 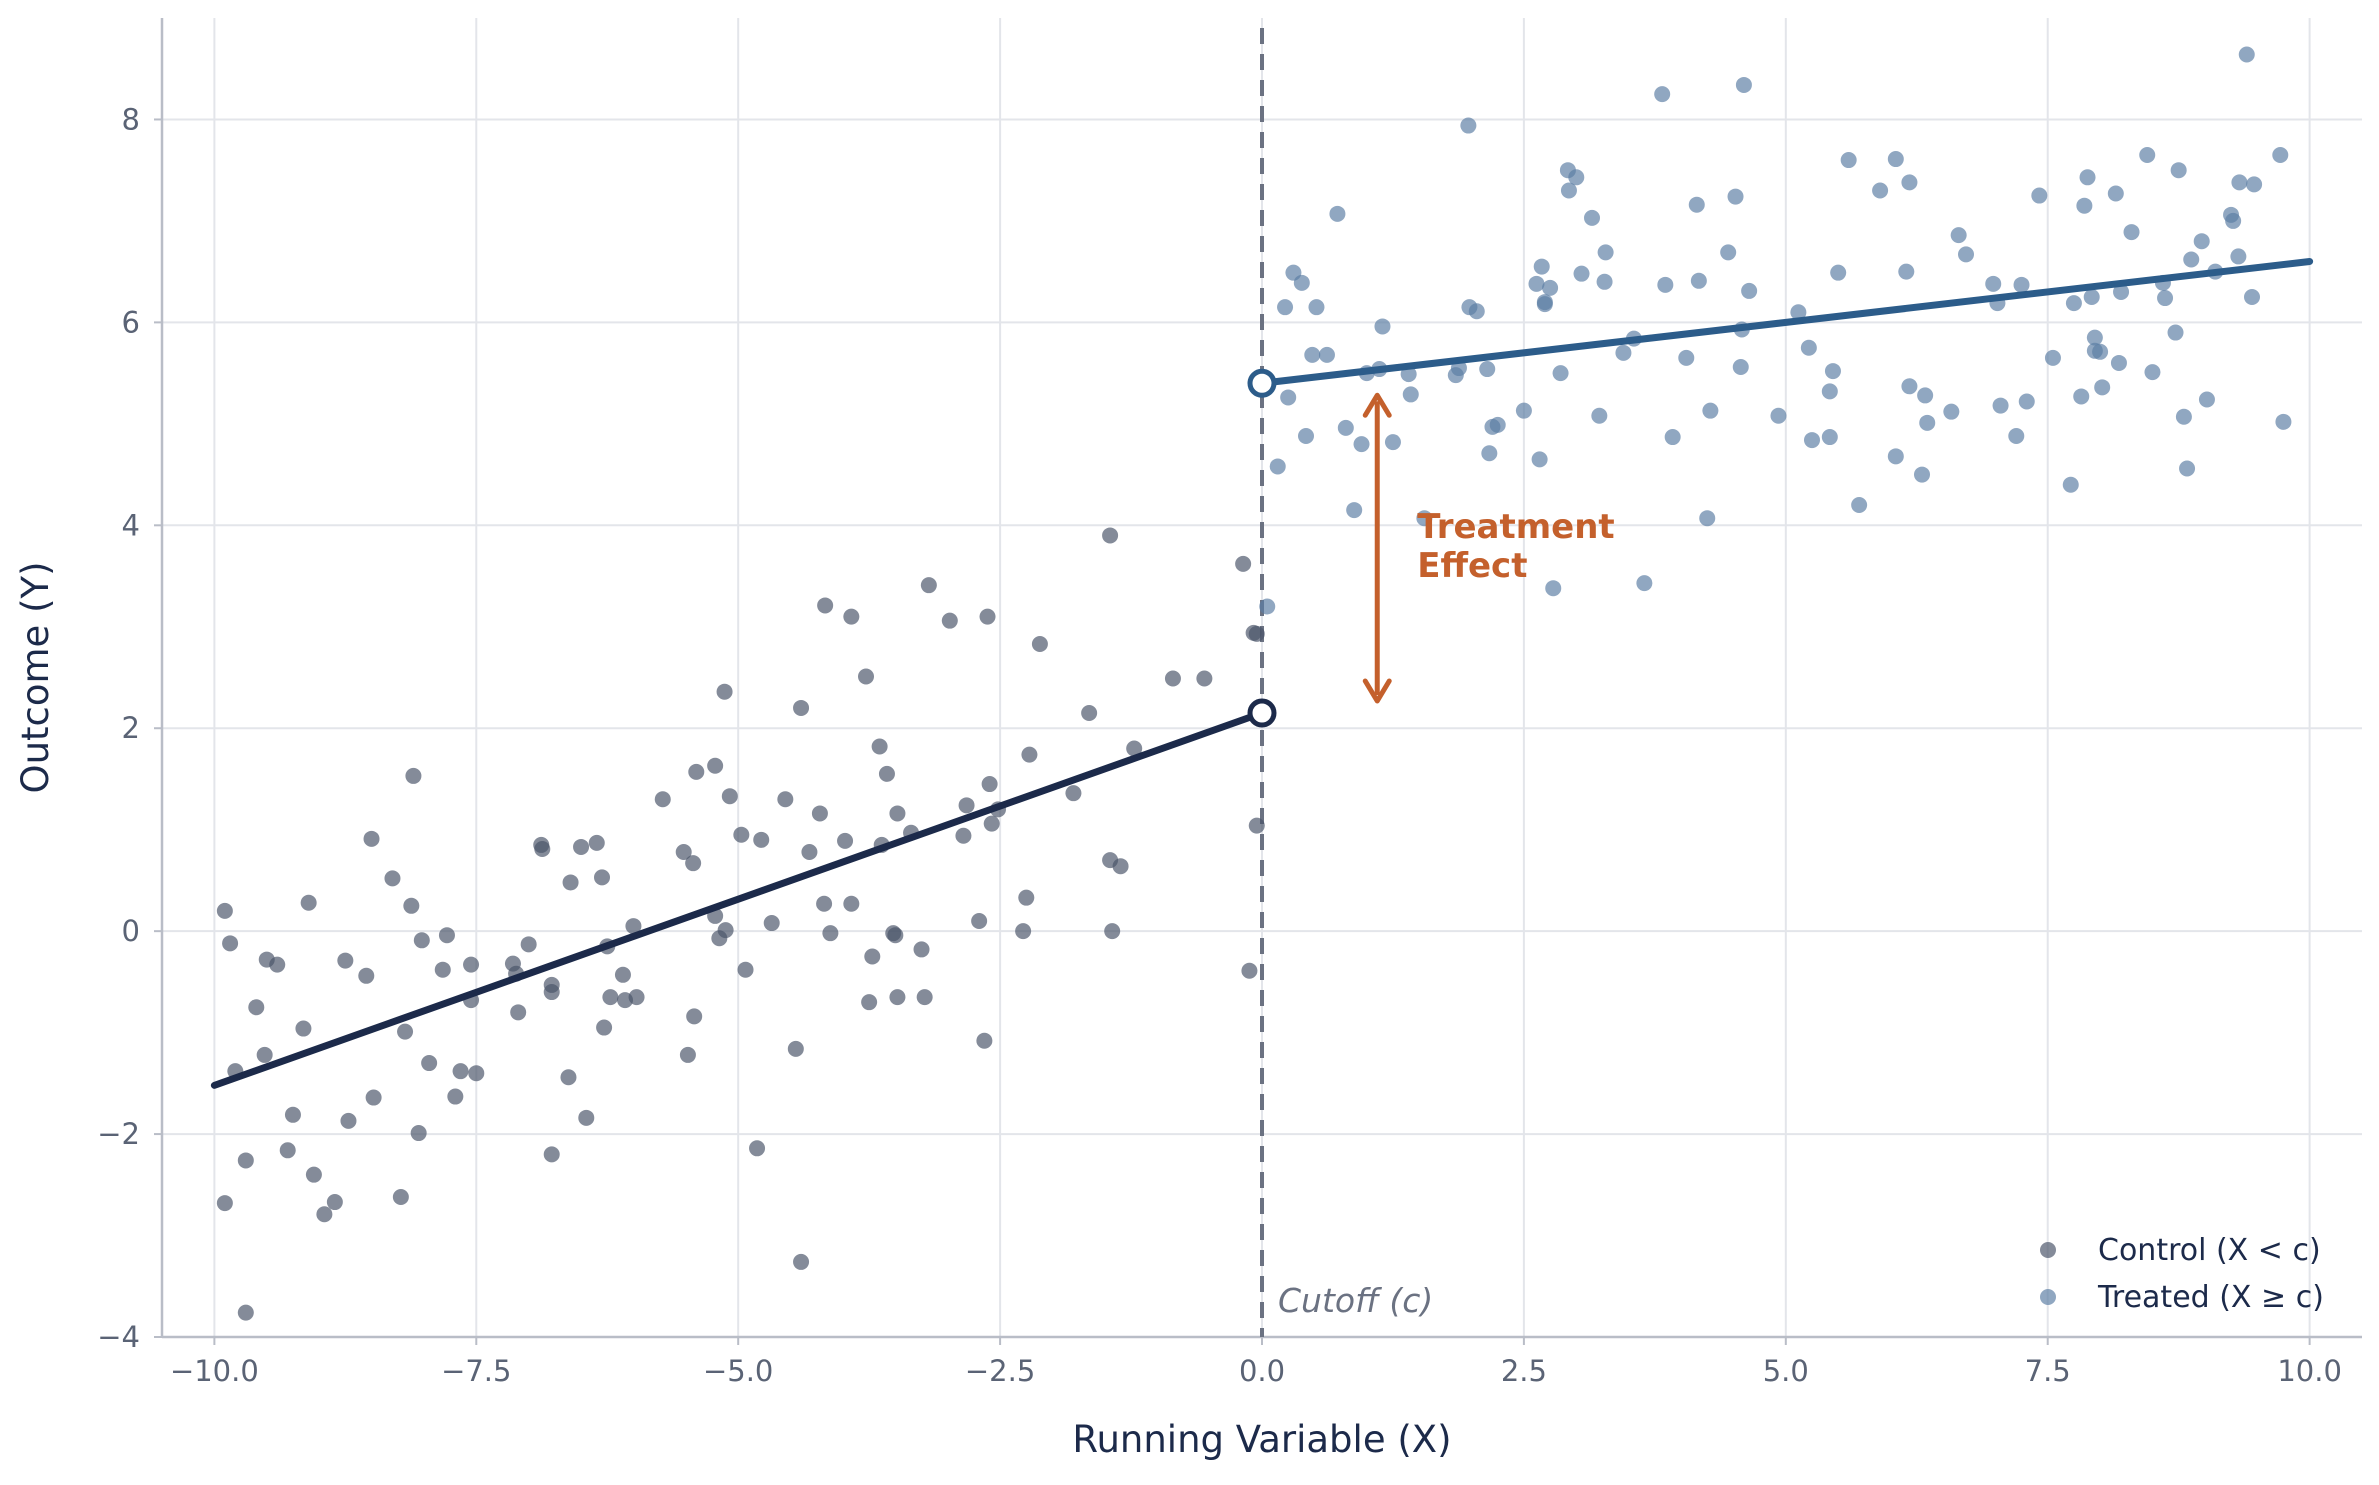 I want to click on x-tick-label: 10.0, so click(x=2309, y=1371).